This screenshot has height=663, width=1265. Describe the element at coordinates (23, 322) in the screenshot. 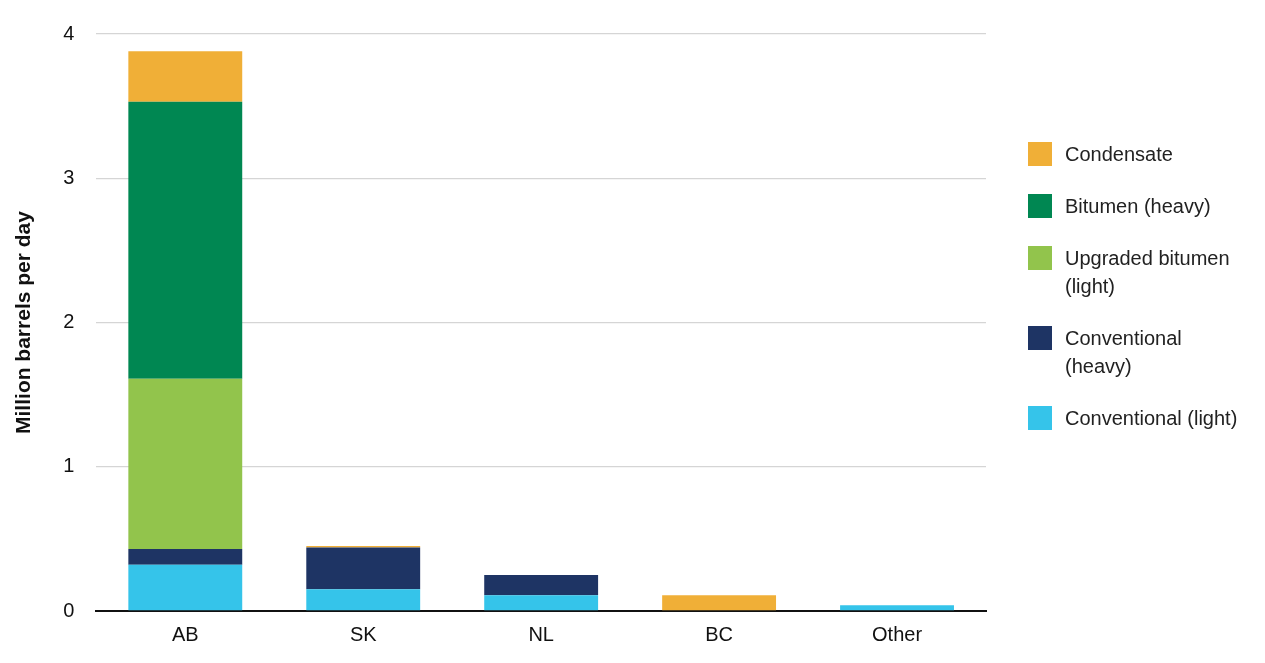

I see `y-axis-title: Million barrels per day` at that location.